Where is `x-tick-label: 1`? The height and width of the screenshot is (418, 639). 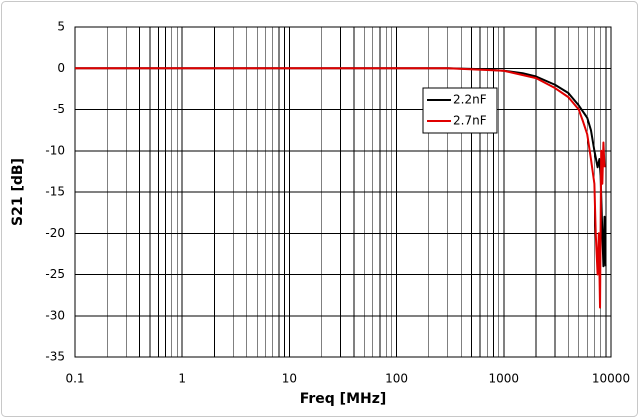 x-tick-label: 1 is located at coordinates (182, 379).